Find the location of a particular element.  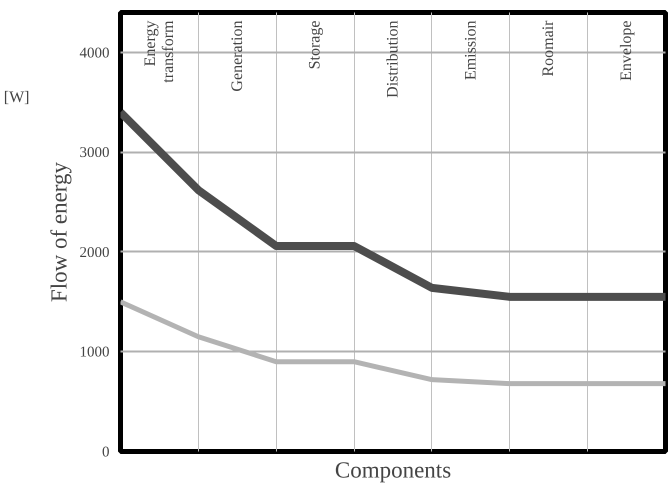

annotation: Emission is located at coordinates (471, 50).